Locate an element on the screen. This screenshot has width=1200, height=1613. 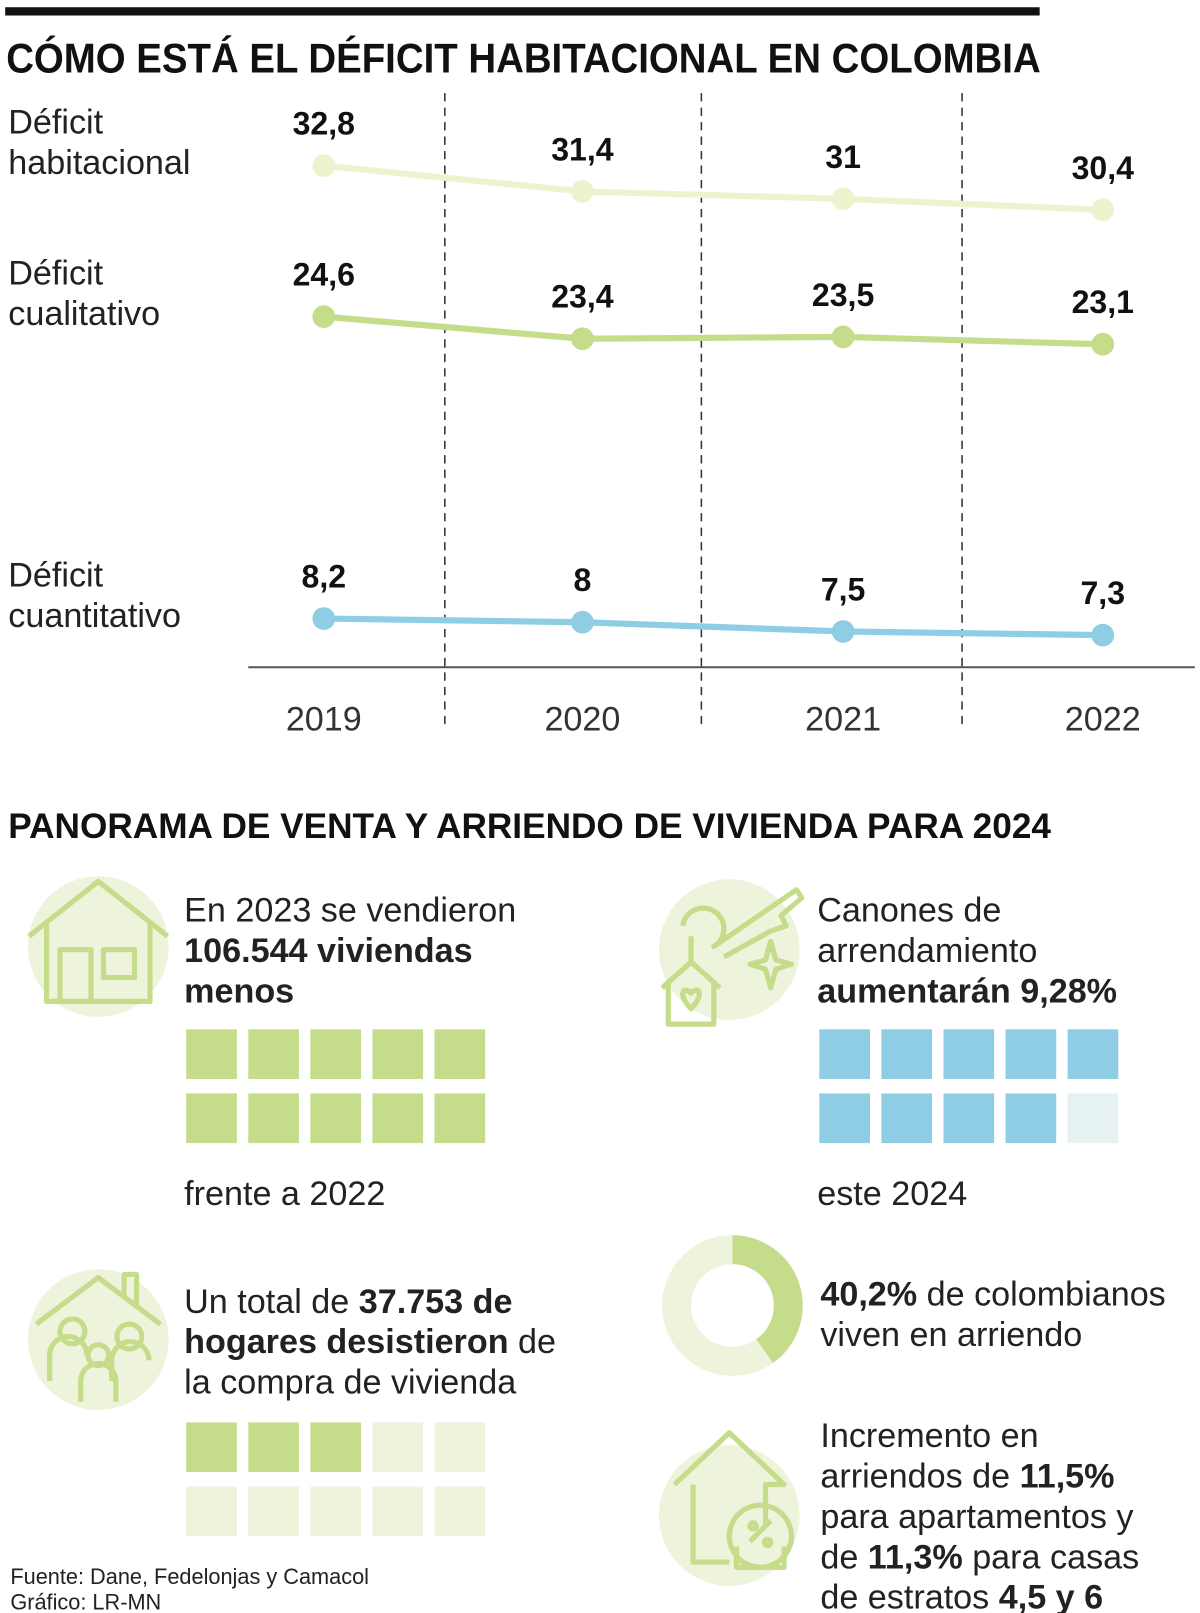
value-label: 23,1 is located at coordinates (1103, 302).